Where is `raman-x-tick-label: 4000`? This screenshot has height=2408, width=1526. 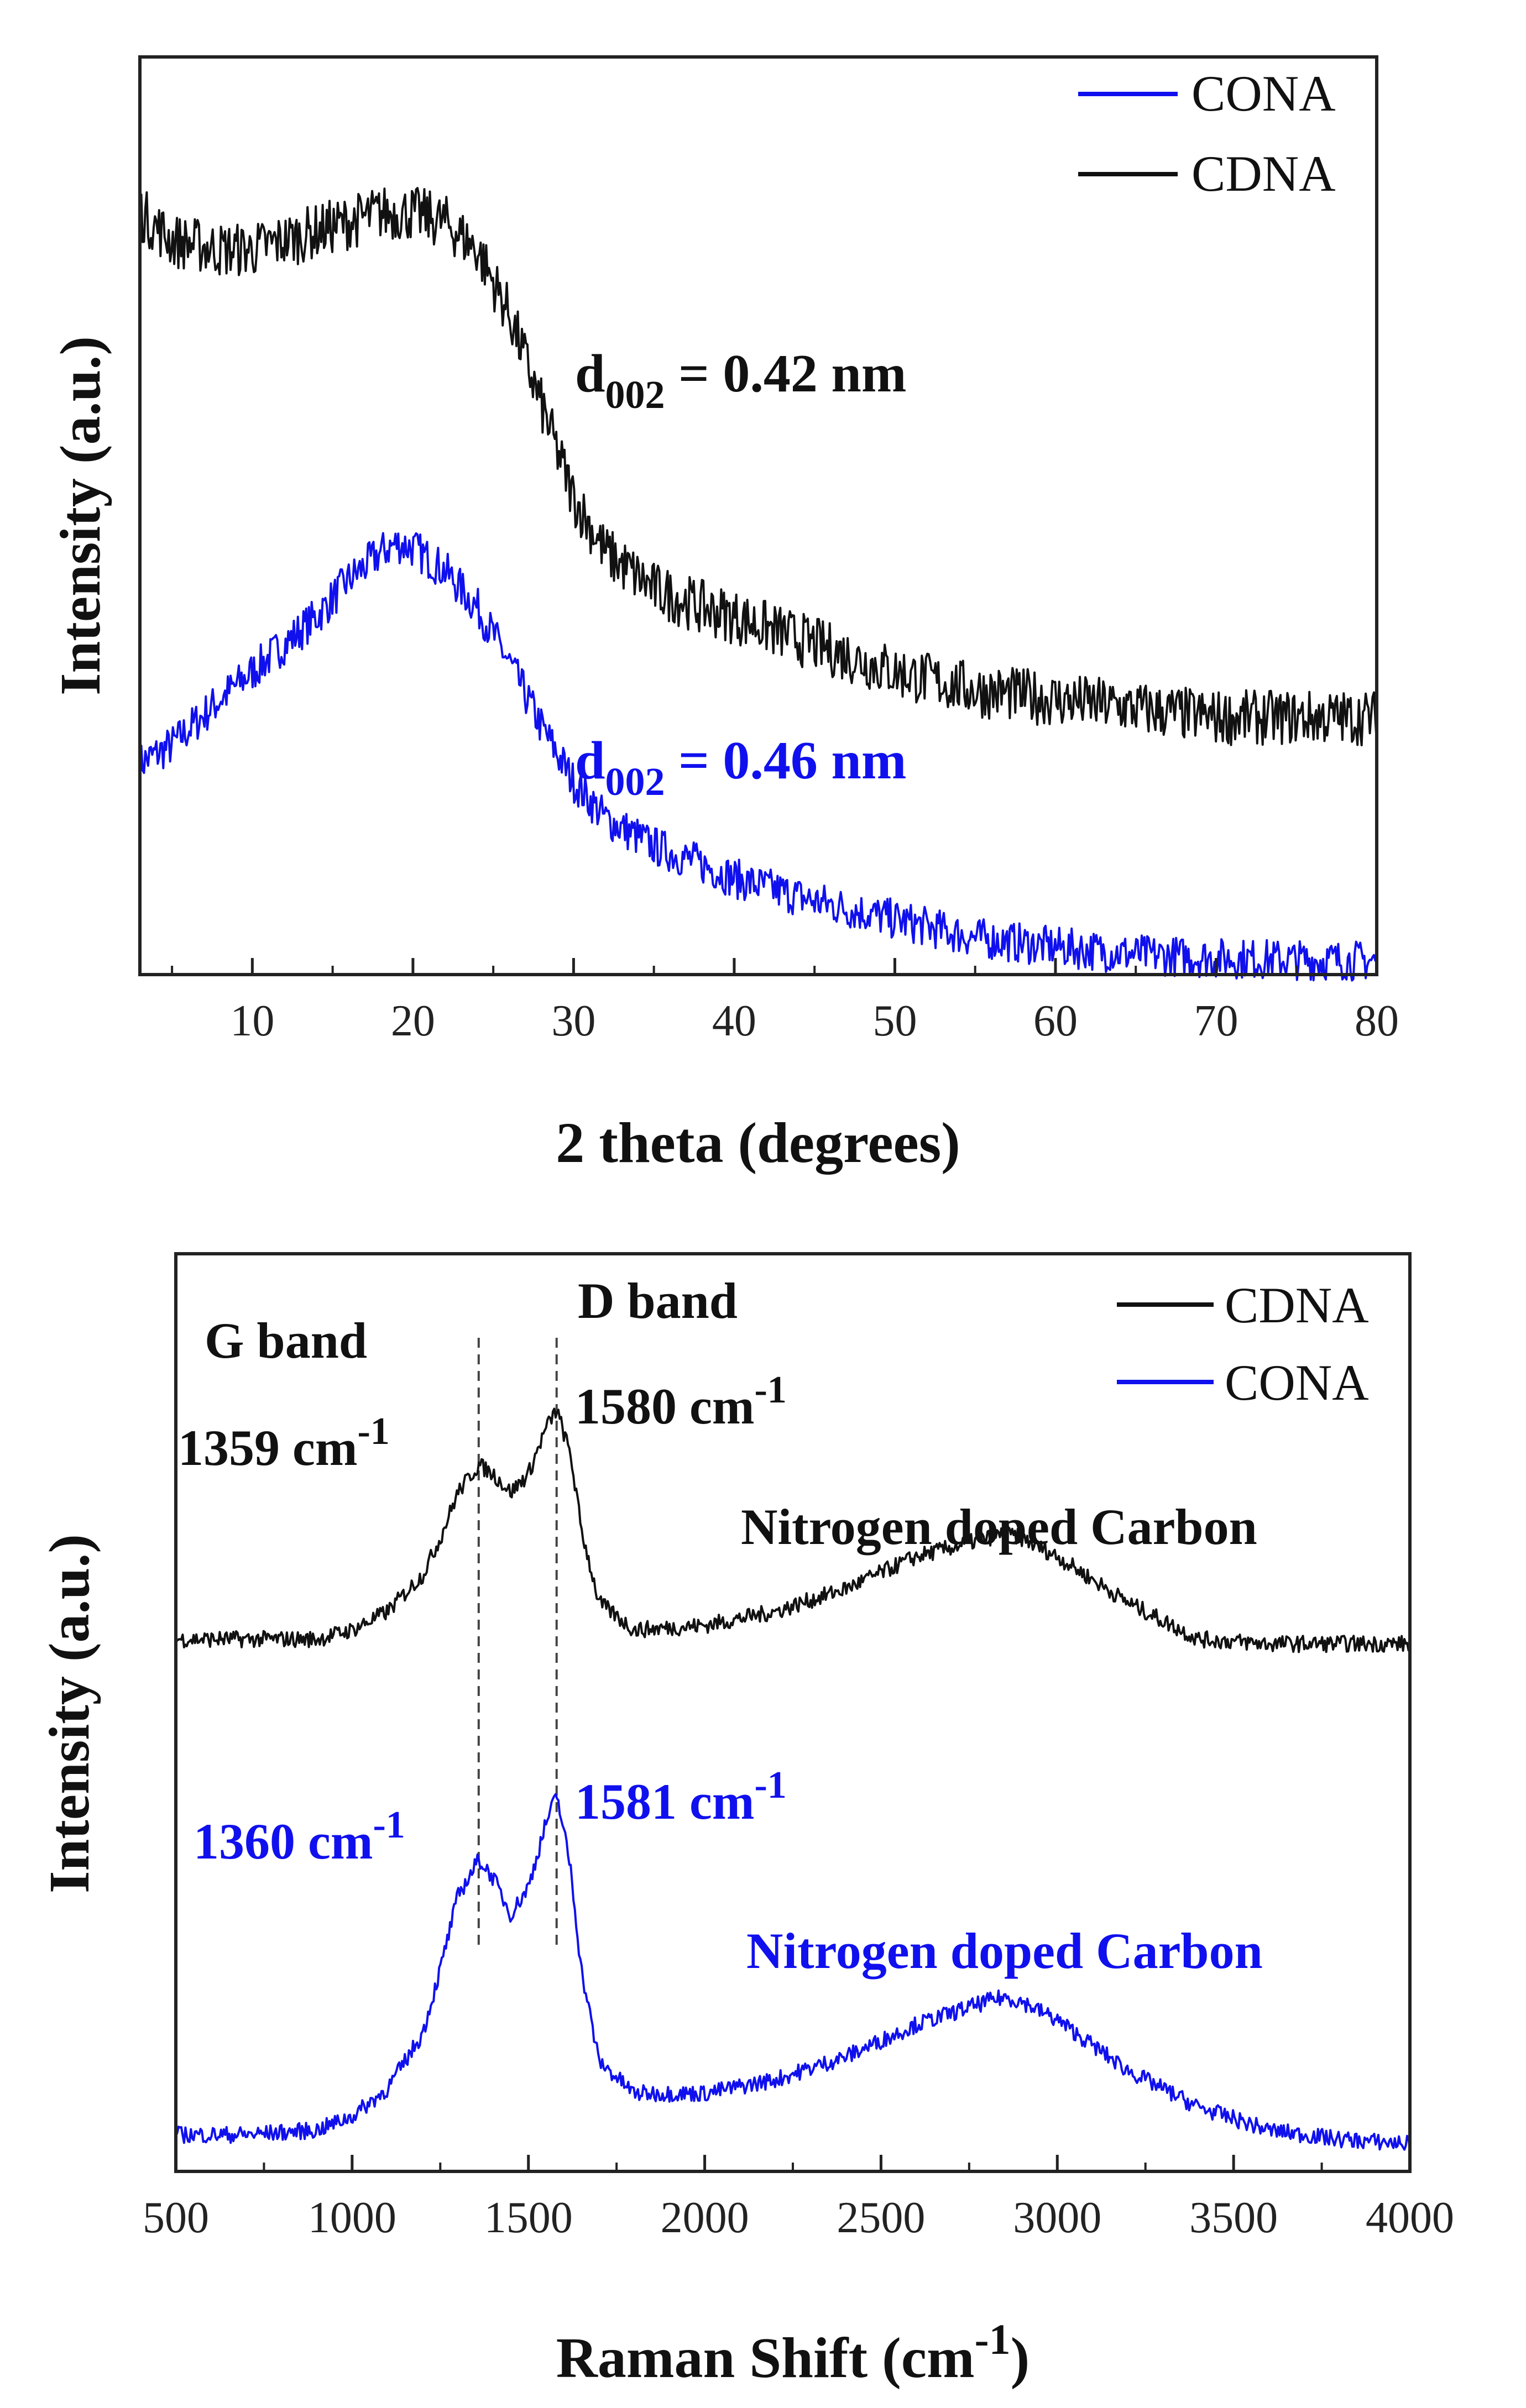
raman-x-tick-label: 4000 is located at coordinates (1410, 2218).